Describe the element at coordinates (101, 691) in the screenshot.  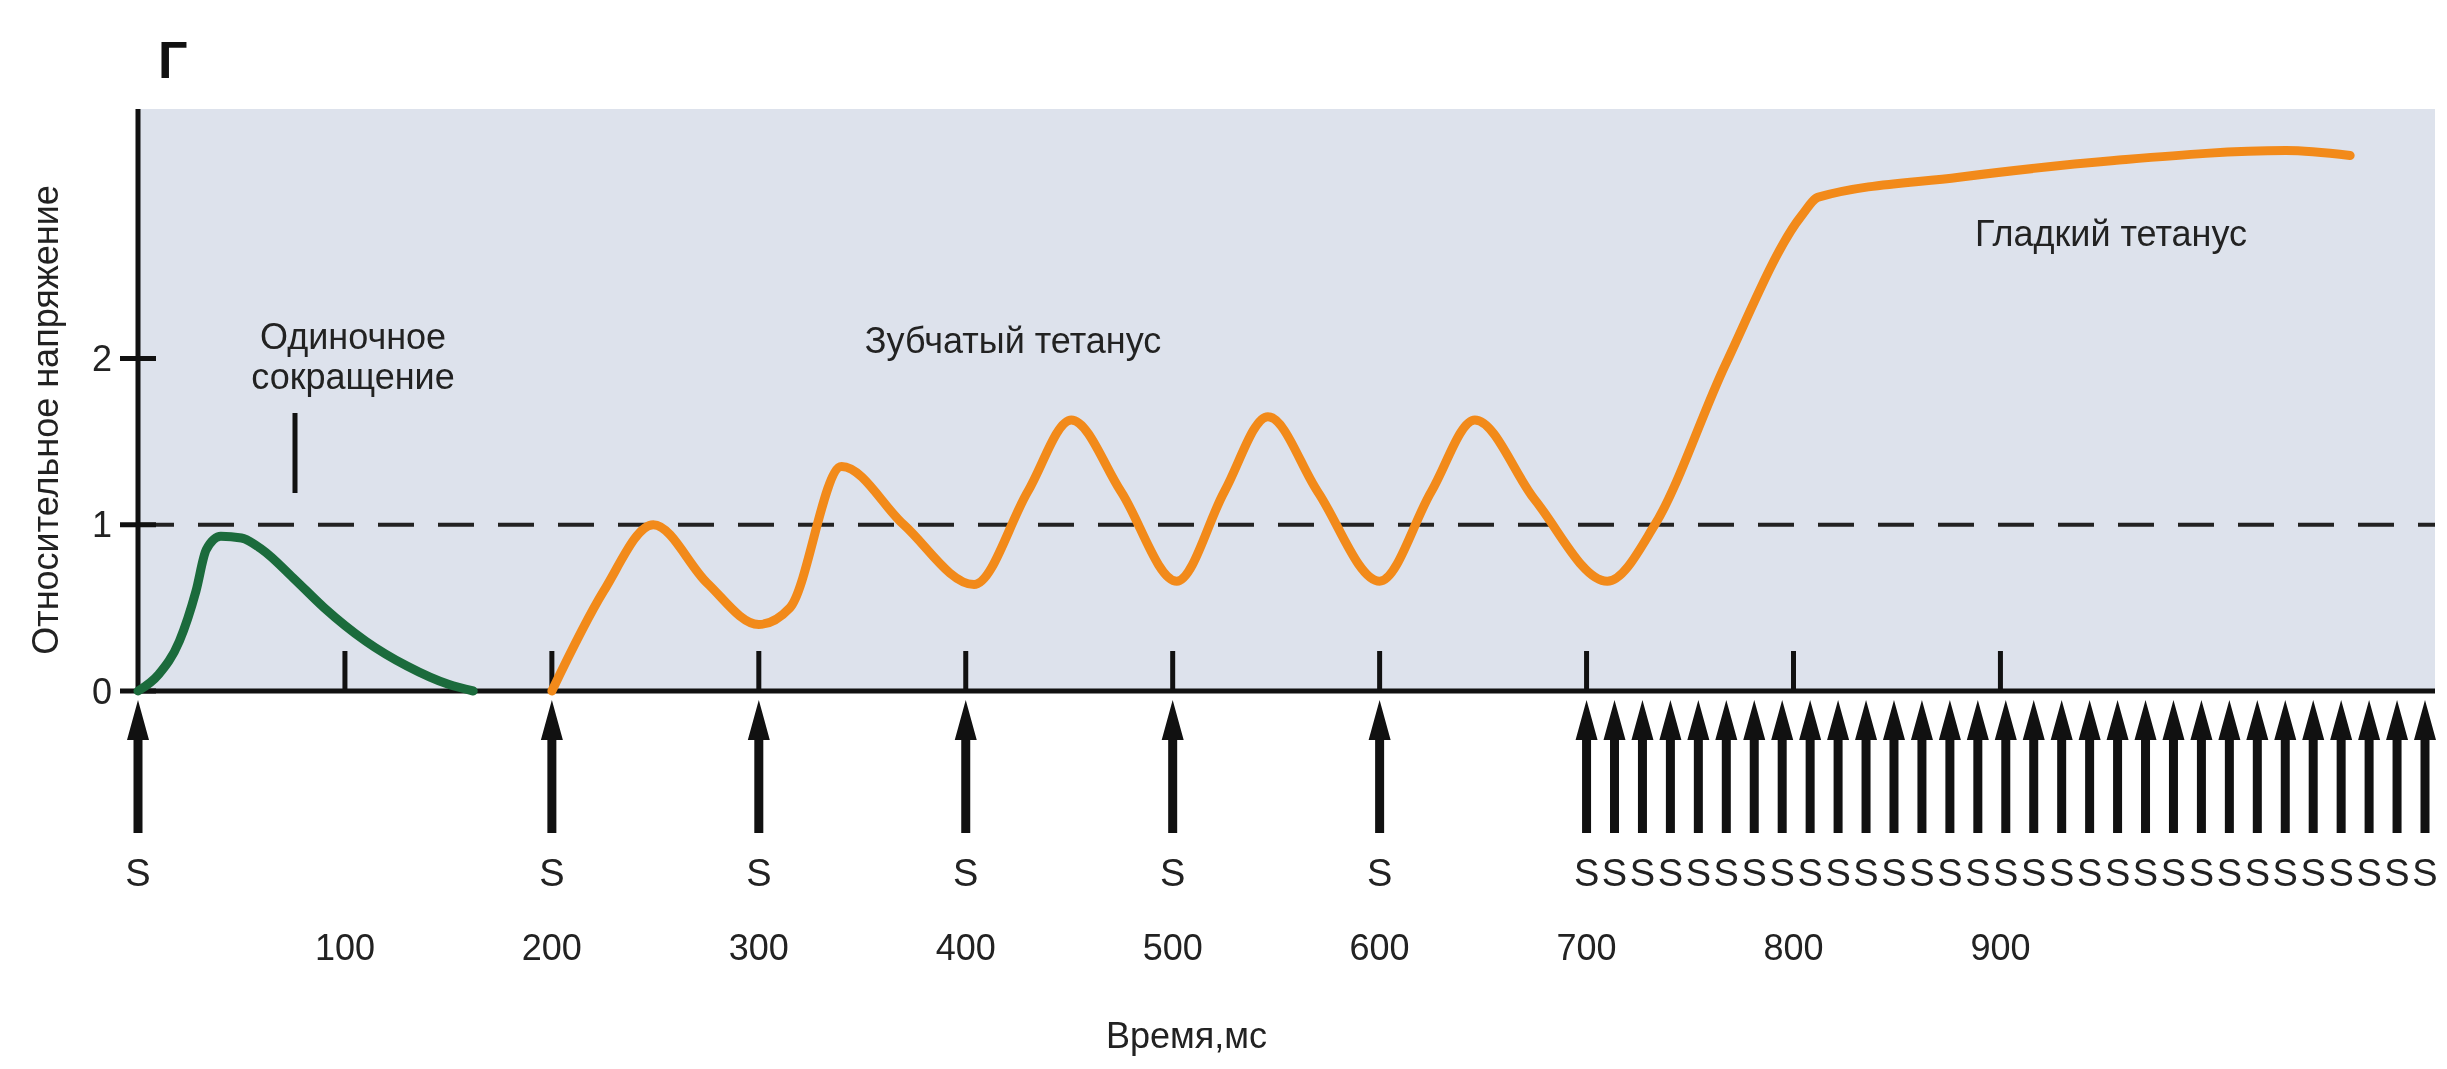
I see `y-tick-label: 0` at that location.